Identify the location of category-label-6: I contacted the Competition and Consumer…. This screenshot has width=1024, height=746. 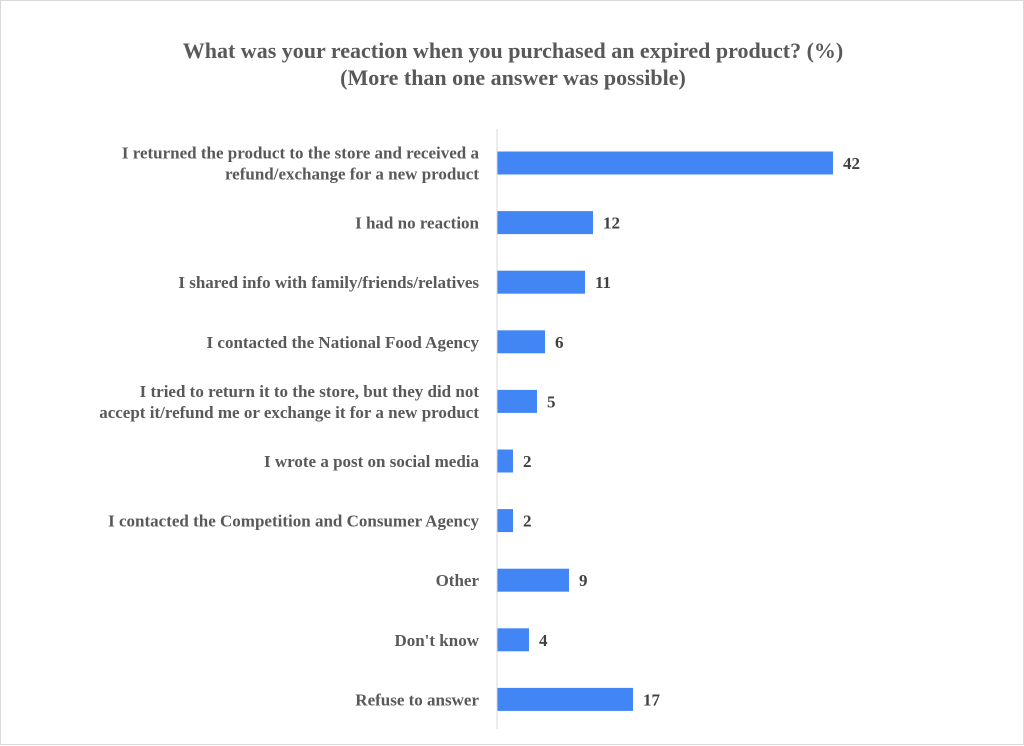
(293, 521).